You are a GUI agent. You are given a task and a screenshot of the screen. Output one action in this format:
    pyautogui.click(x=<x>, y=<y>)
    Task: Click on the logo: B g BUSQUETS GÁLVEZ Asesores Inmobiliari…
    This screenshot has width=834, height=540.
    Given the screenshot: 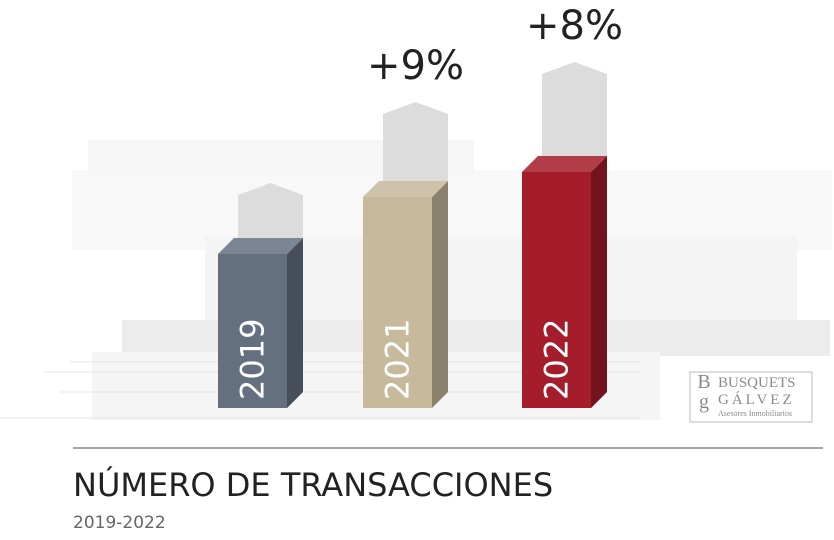 What is the action you would take?
    pyautogui.click(x=751, y=397)
    